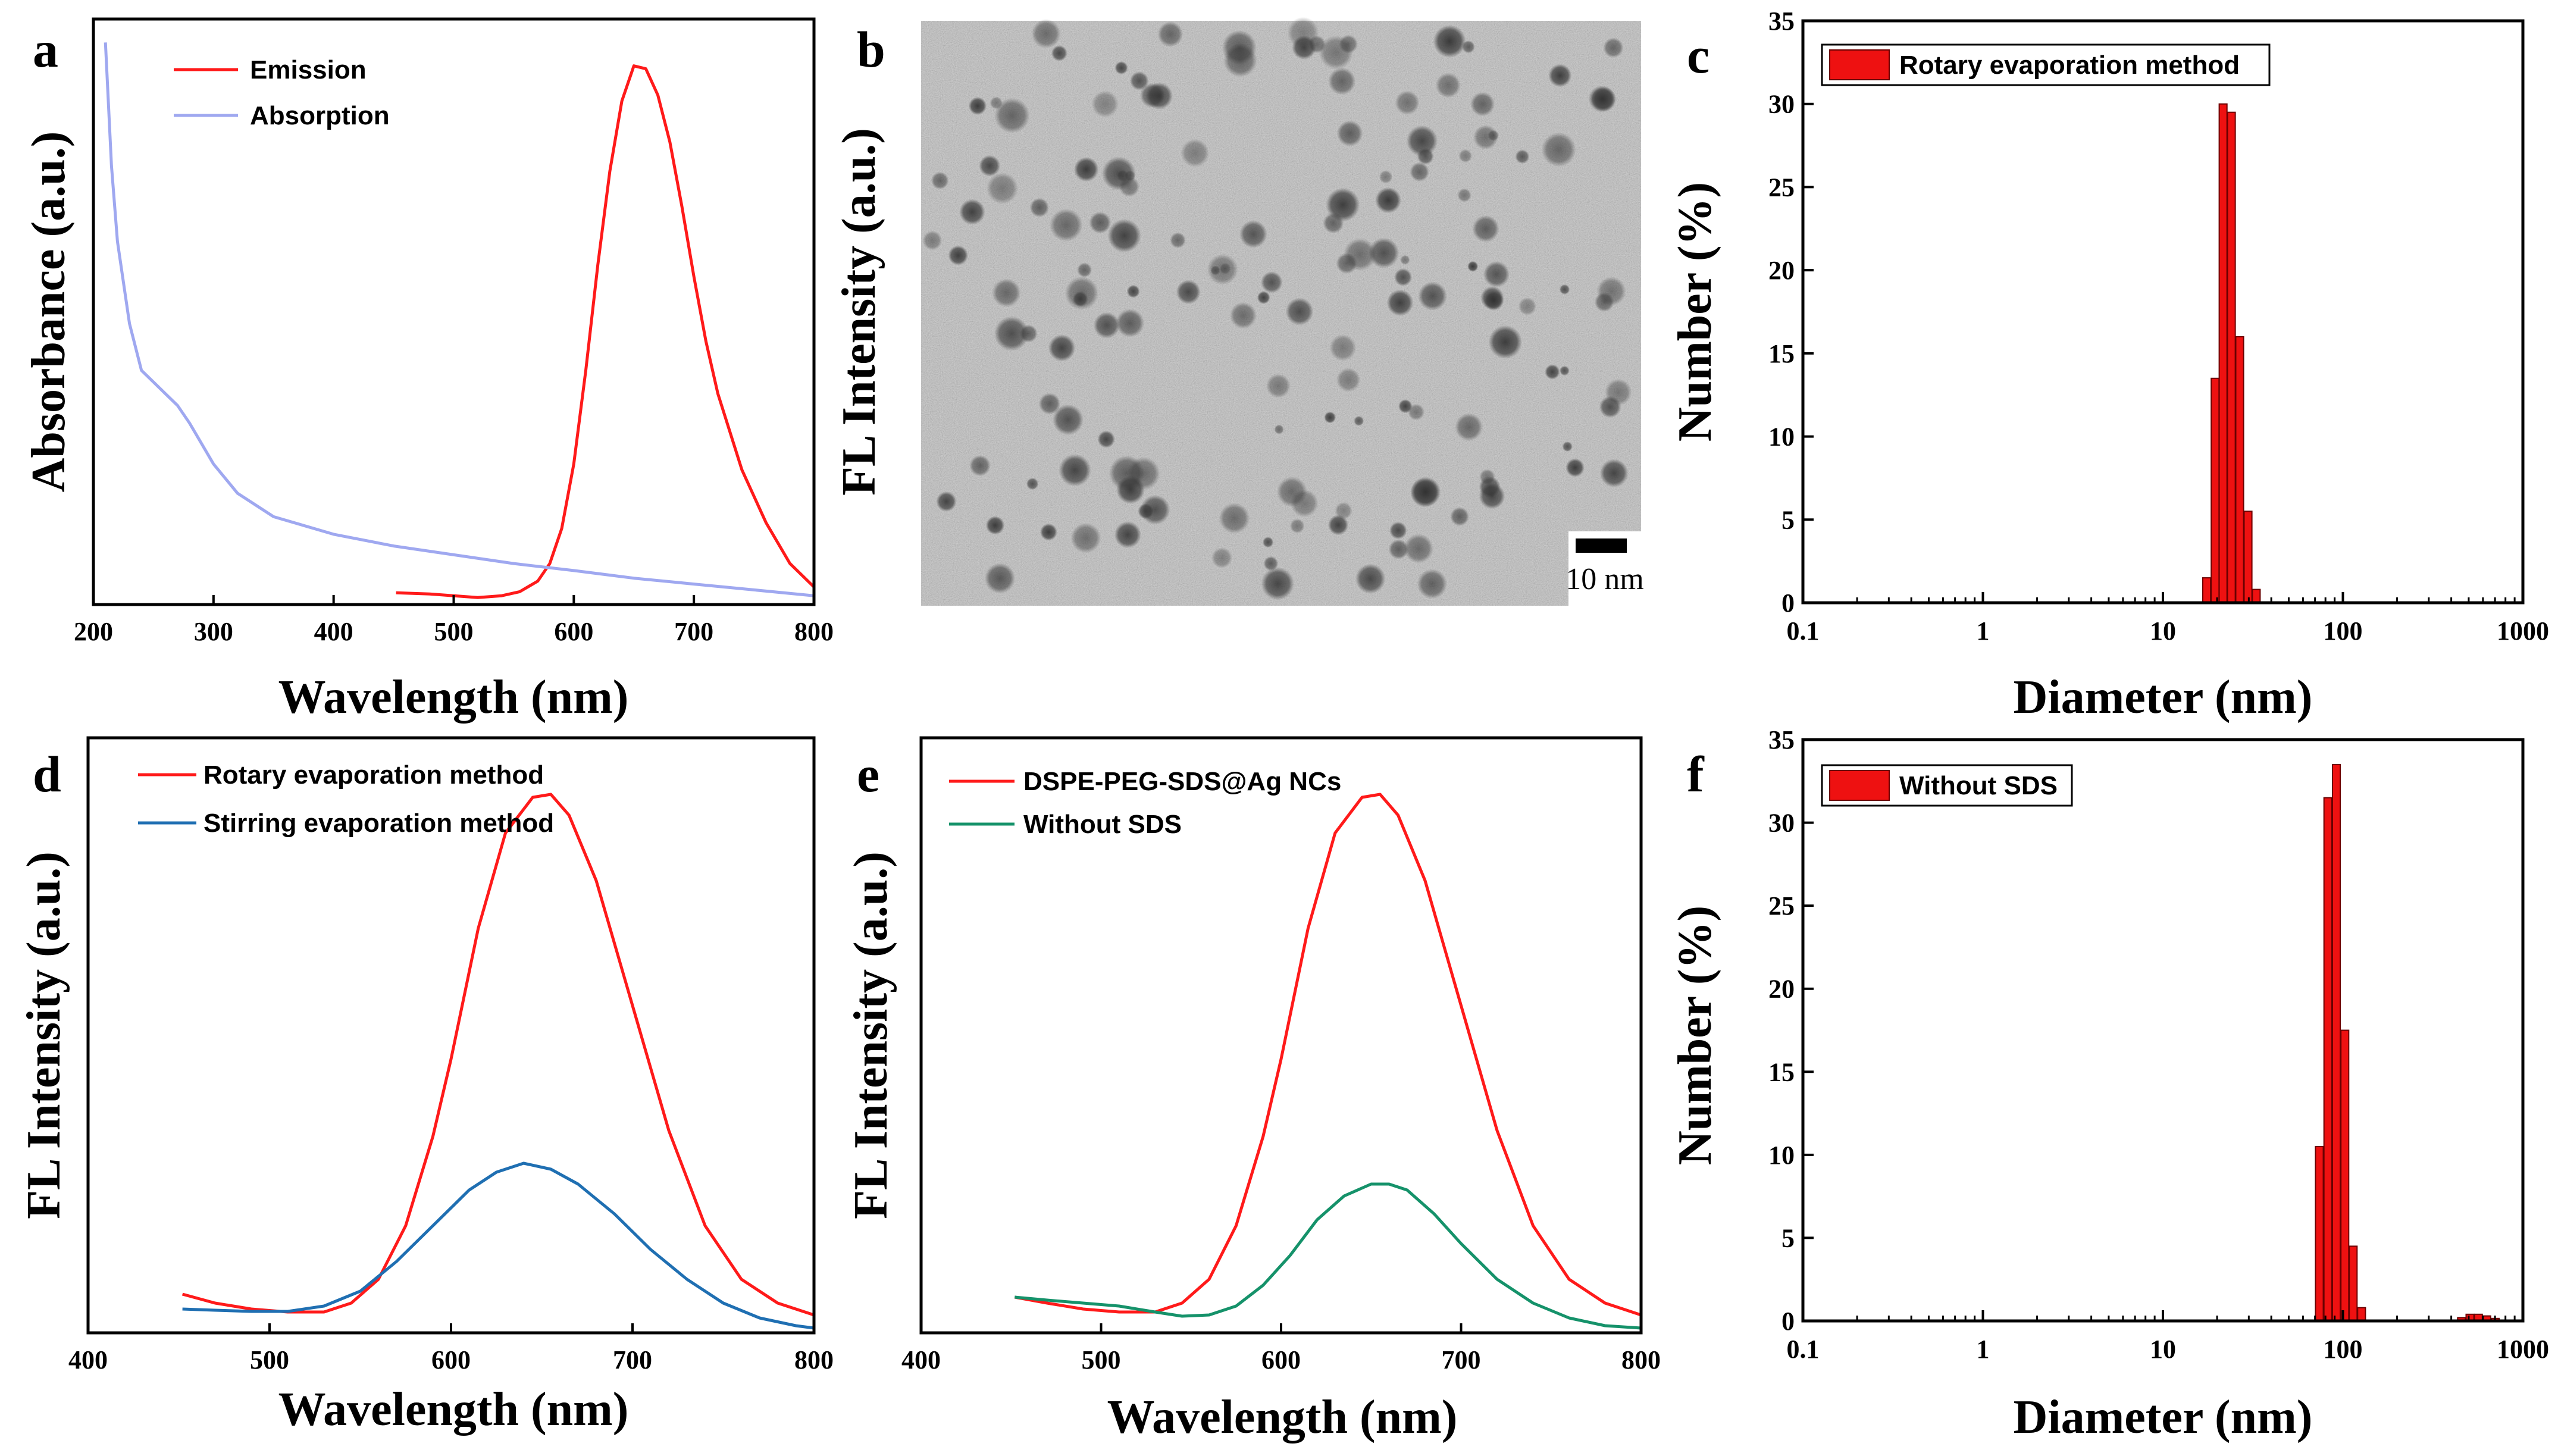 The height and width of the screenshot is (1456, 2558). I want to click on panel-b: b FL Intensity (a.u.) 10 nm, so click(1238, 311).